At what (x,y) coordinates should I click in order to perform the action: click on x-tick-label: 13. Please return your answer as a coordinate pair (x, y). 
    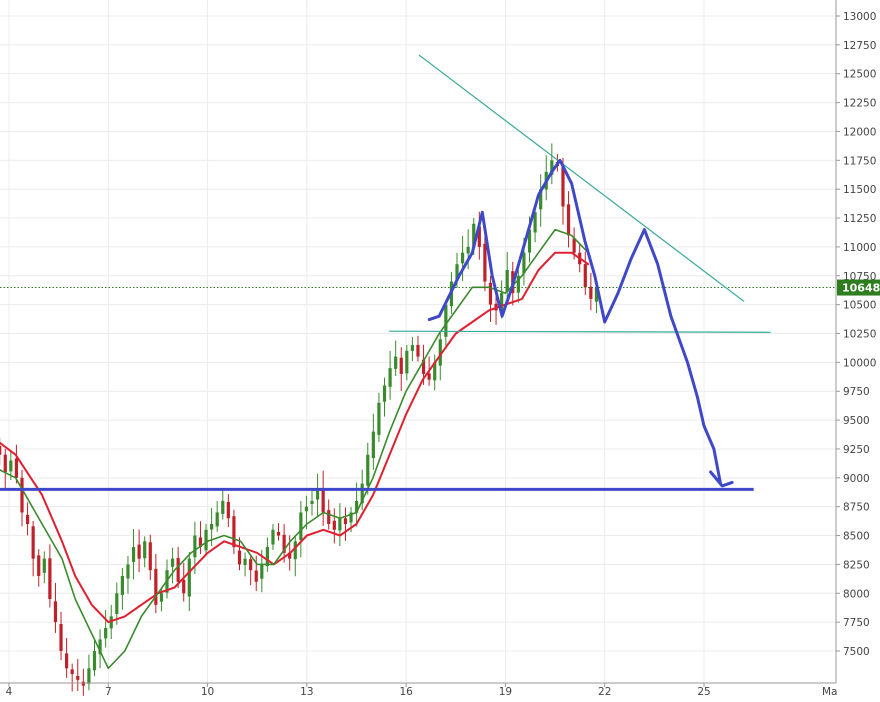
    Looking at the image, I should click on (306, 692).